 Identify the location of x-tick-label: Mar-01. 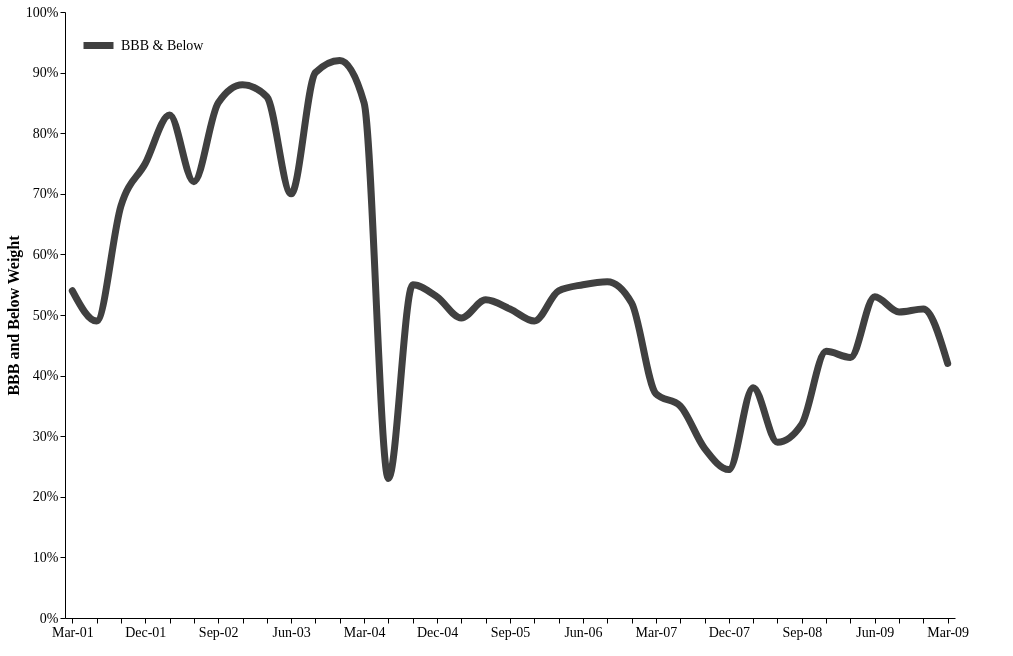
(72, 632).